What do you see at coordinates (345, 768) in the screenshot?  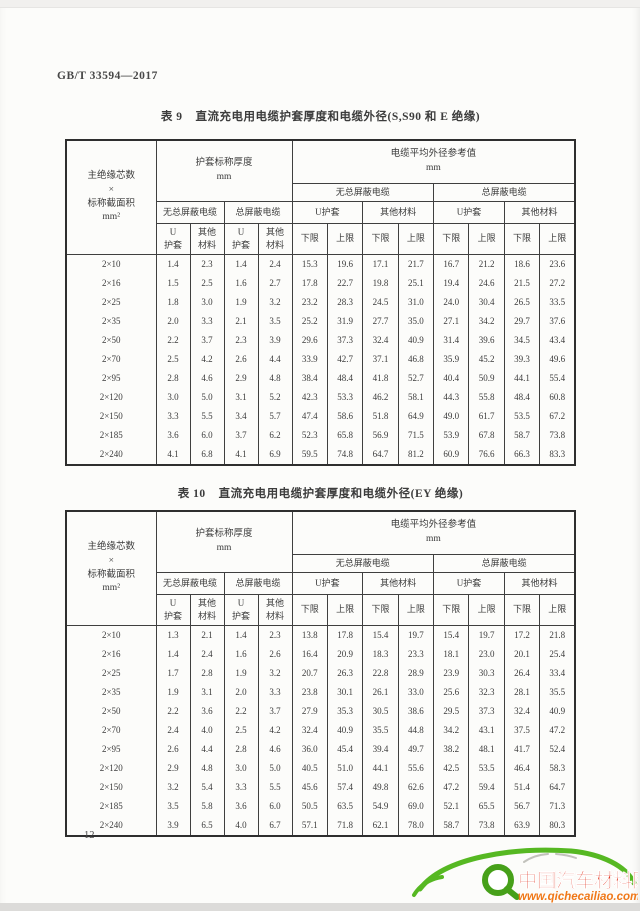 I see `value-cell: 51.0` at bounding box center [345, 768].